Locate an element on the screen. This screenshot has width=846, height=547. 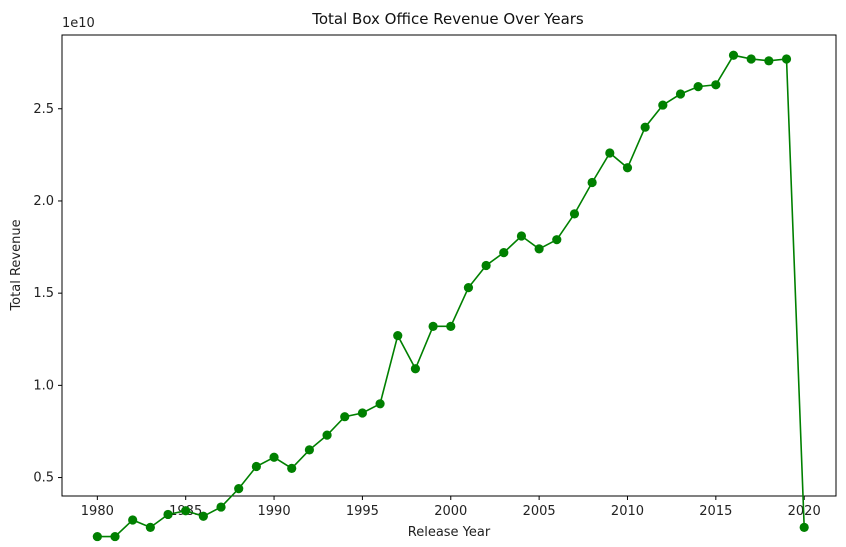
x-axis-ticks: 198019851990199520002005201020152020 is located at coordinates (451, 507).